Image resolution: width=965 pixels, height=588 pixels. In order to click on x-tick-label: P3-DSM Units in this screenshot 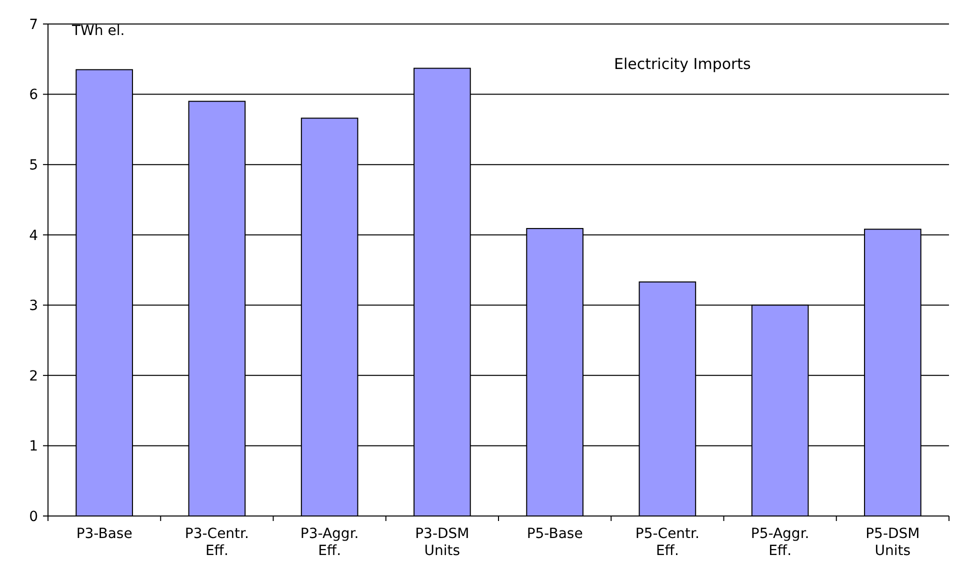, I will do `click(442, 542)`.